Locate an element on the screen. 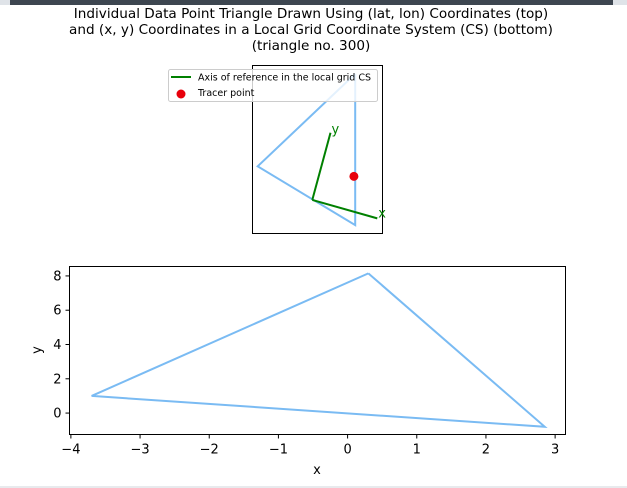 The image size is (627, 488). x-tick-label: −4 is located at coordinates (70, 450).